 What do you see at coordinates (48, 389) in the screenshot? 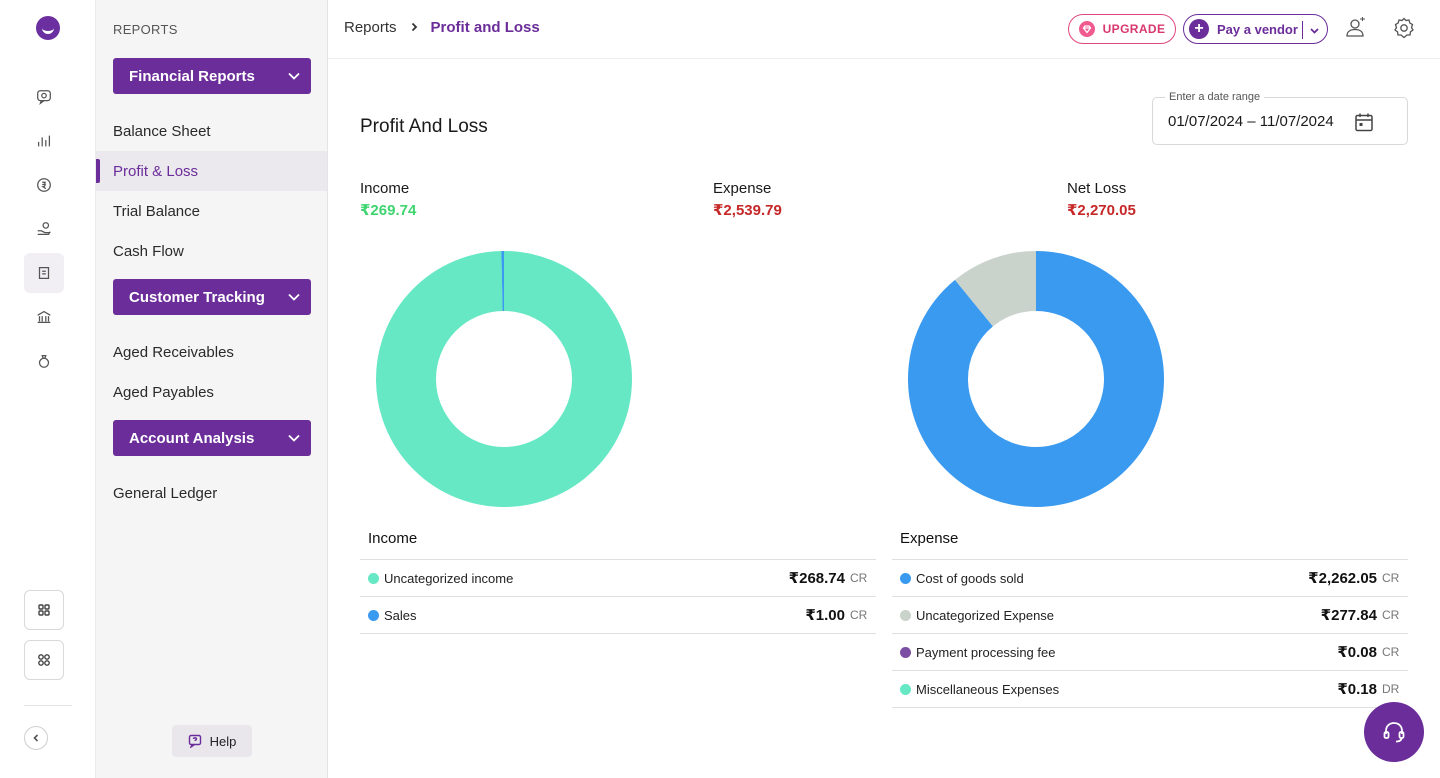
I see `icon-rail` at bounding box center [48, 389].